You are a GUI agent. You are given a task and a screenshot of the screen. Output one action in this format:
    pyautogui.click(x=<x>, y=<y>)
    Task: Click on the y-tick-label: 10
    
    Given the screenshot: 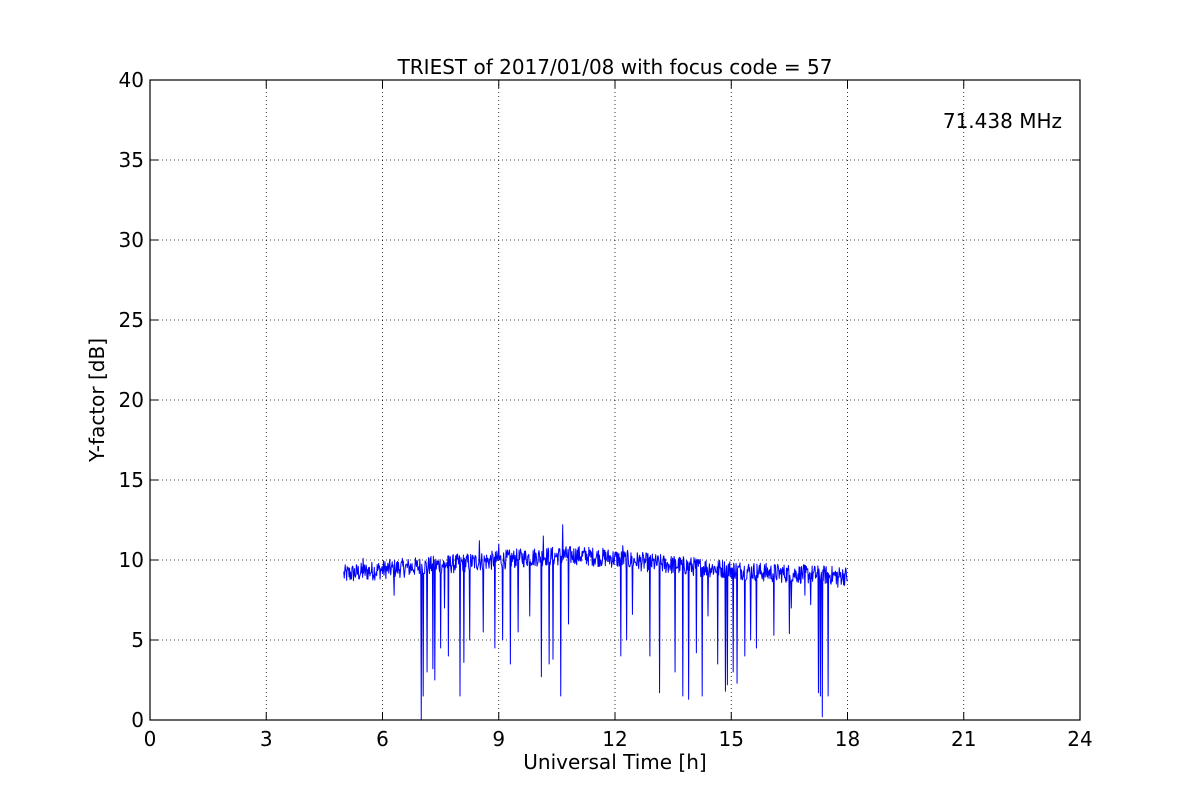 What is the action you would take?
    pyautogui.click(x=131, y=560)
    